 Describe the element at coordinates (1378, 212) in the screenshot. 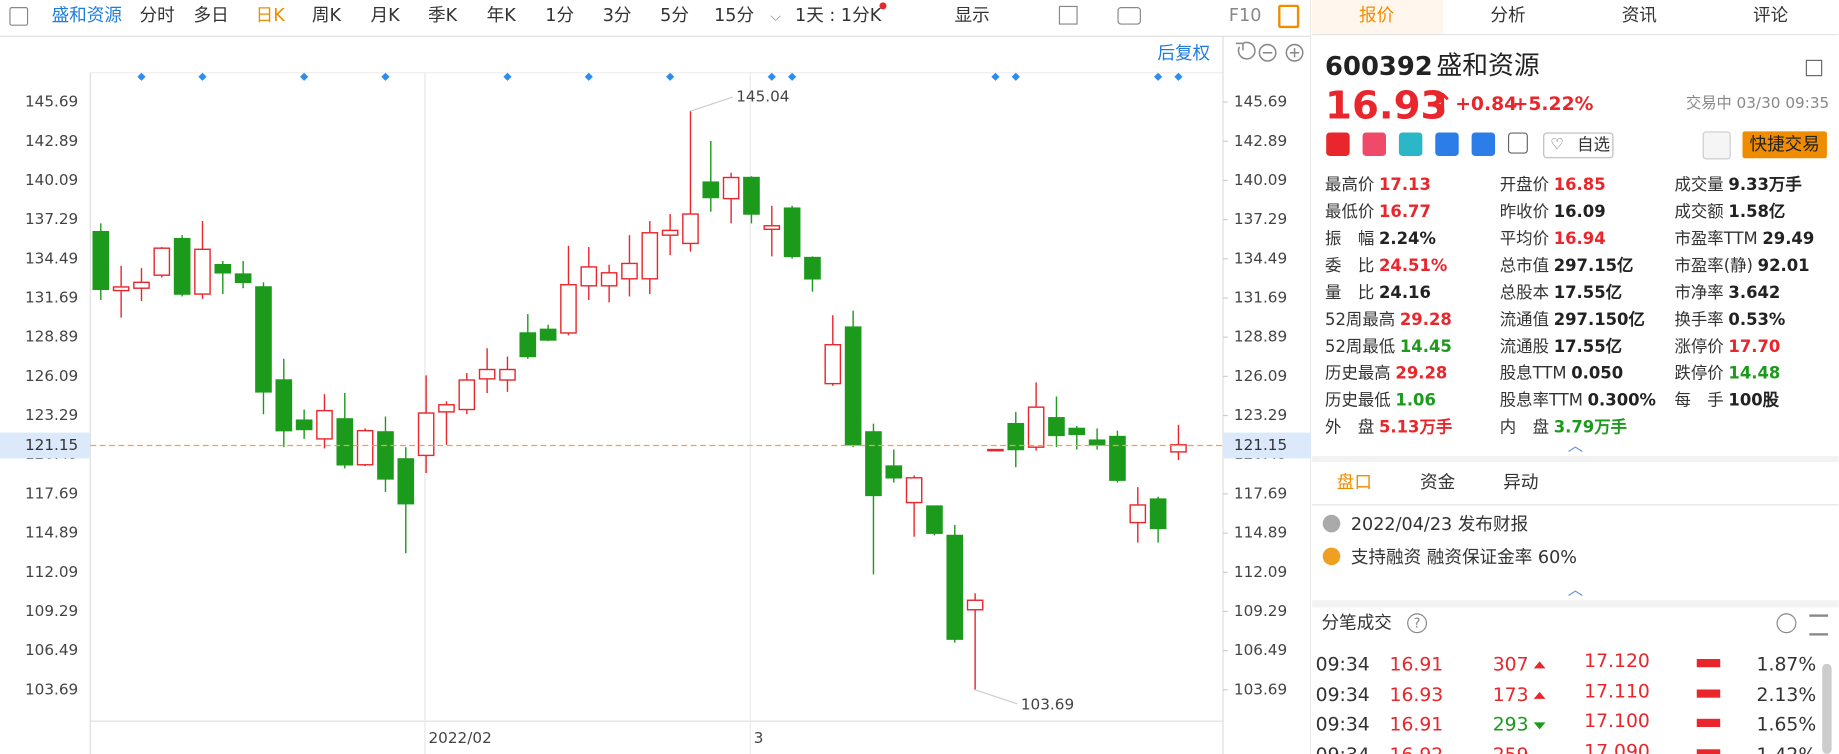

I see `stat: 最低价 16.77` at that location.